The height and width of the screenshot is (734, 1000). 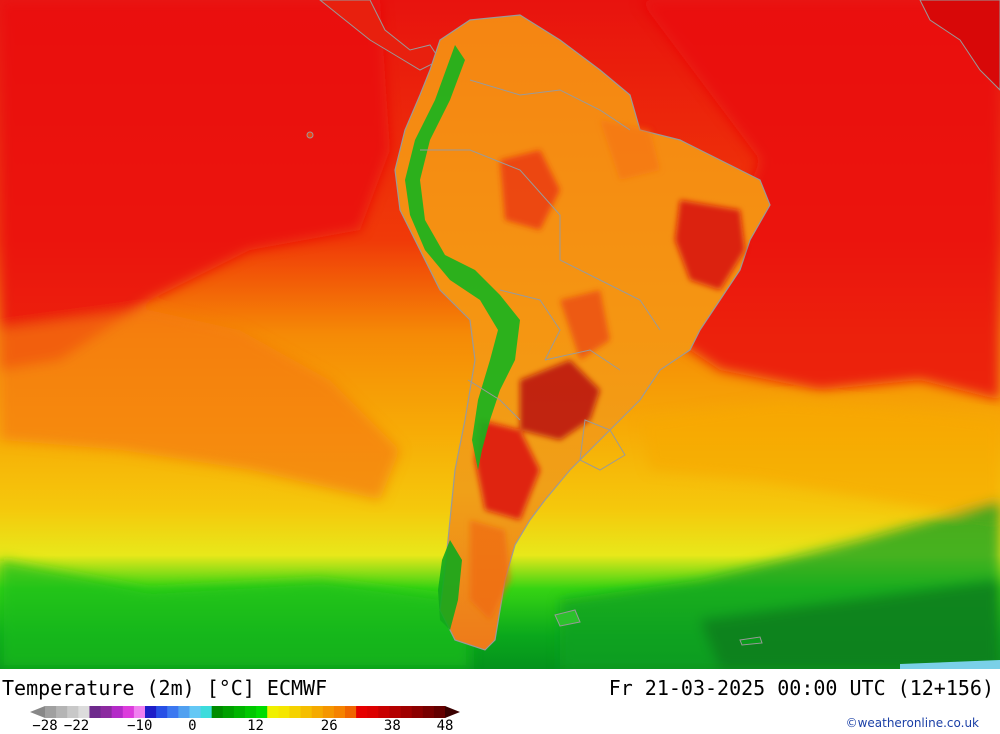 I want to click on legend-arrow-high, so click(x=452, y=712).